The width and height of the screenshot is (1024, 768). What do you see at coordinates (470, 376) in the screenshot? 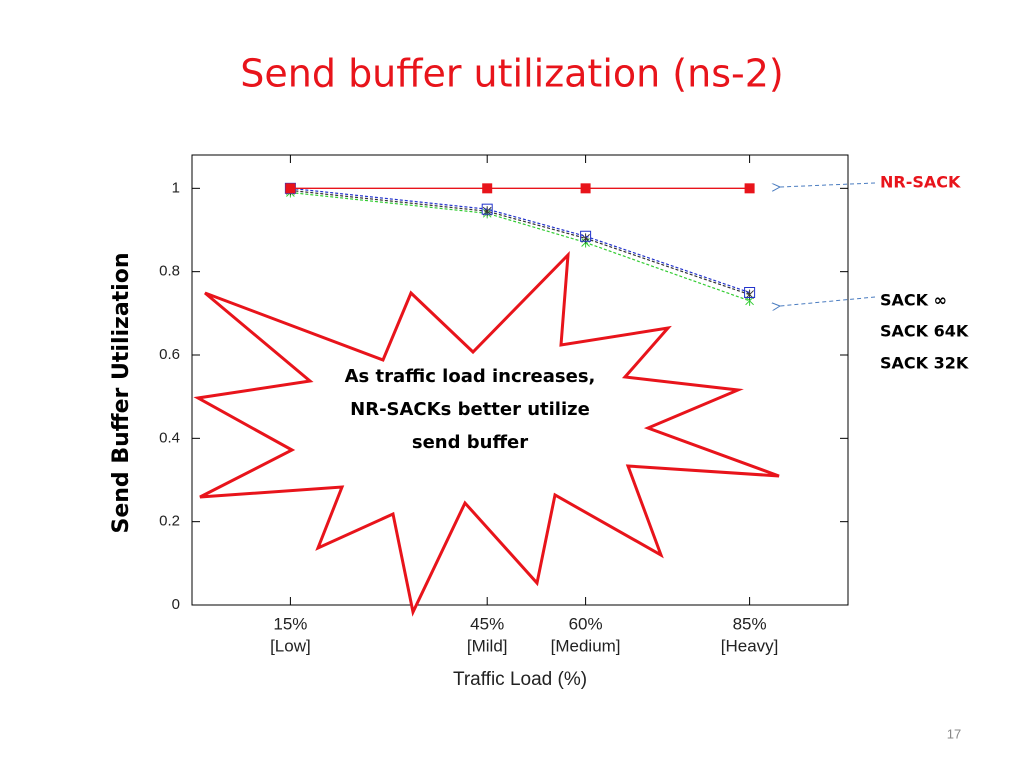
I see `annotation: As traffic load increases,` at bounding box center [470, 376].